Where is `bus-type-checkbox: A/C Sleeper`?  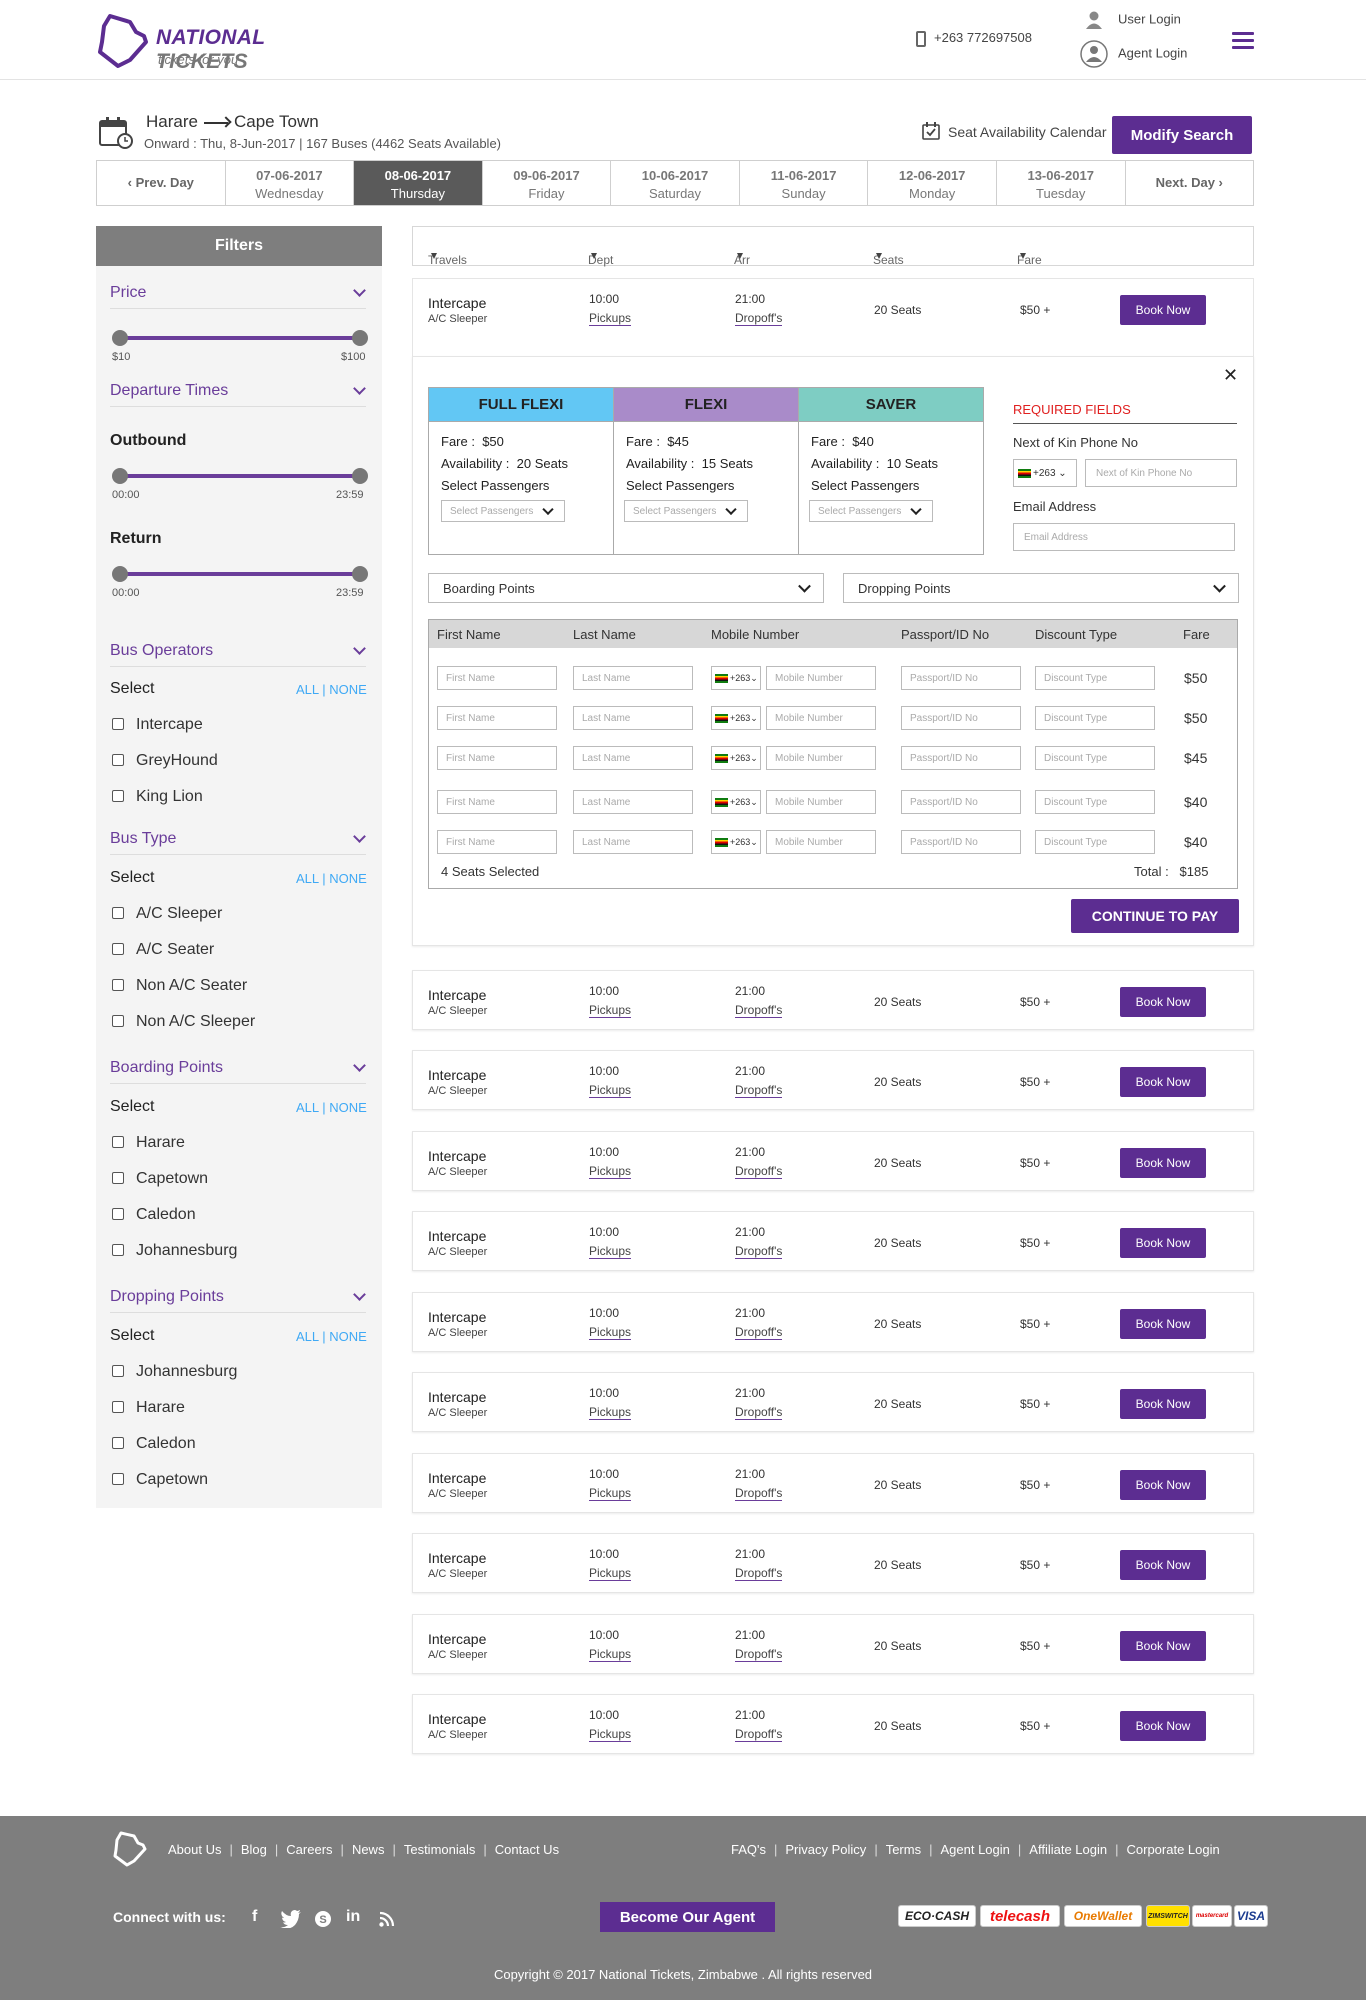
bus-type-checkbox: A/C Sleeper is located at coordinates (167, 914).